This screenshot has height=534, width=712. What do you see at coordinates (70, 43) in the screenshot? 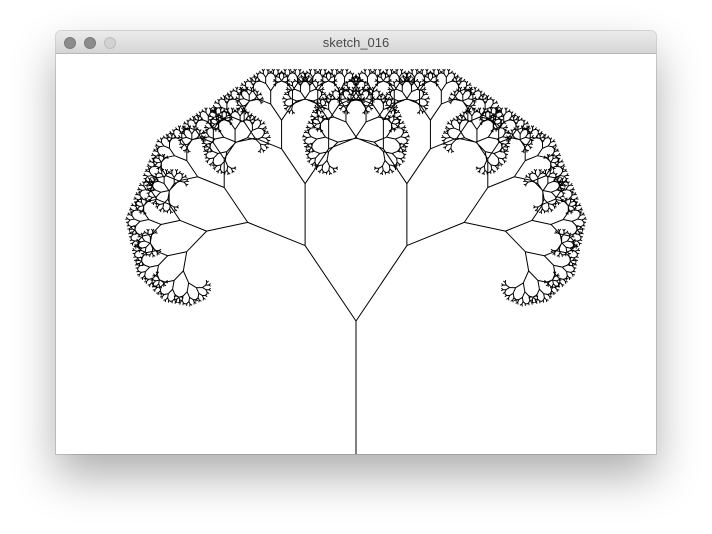
I see `close-button` at bounding box center [70, 43].